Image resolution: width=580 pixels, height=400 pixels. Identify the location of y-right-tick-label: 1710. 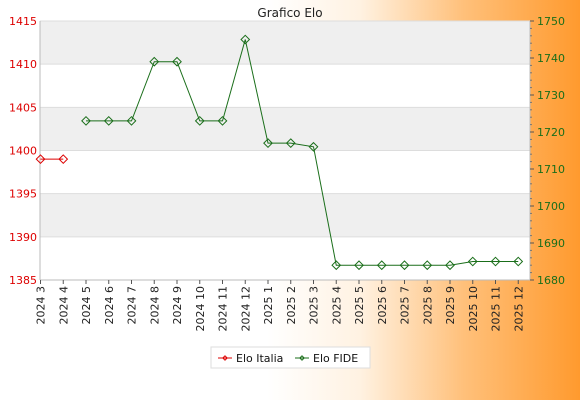
(551, 169).